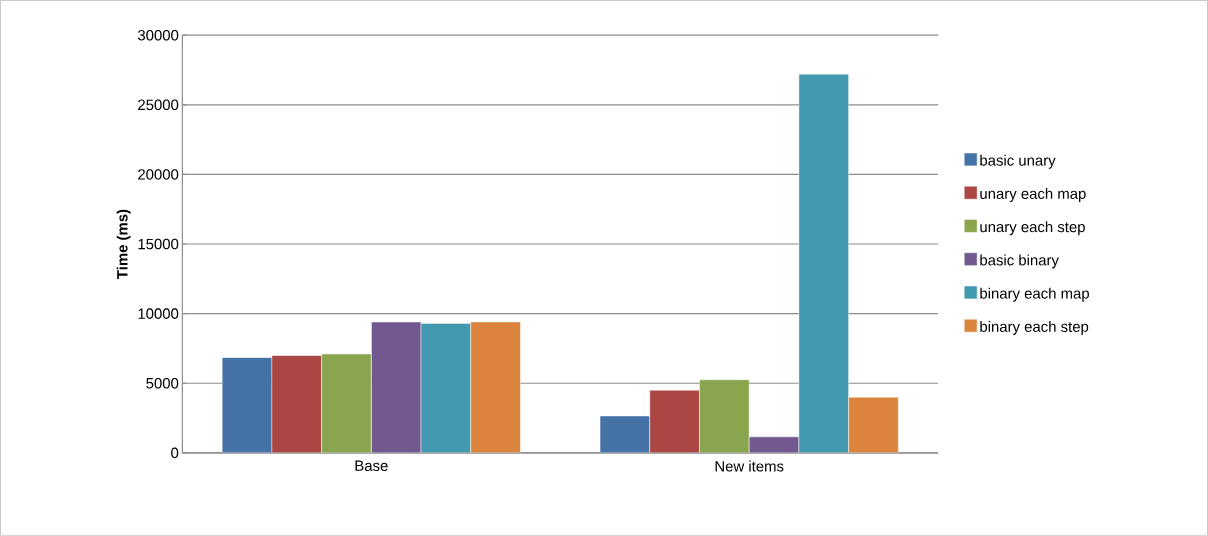  I want to click on legend-label: basic unary, so click(1018, 161).